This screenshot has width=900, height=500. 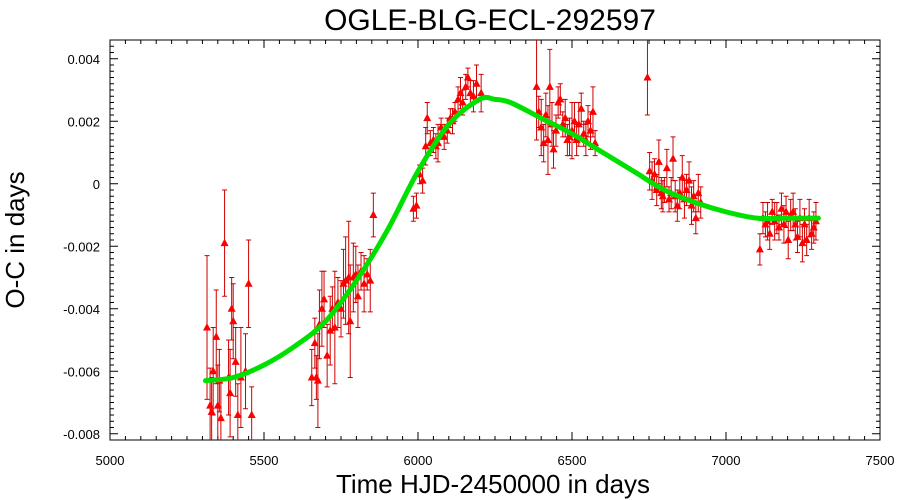 I want to click on x-axis-title: Time HJD-2450000 in days, so click(x=493, y=484).